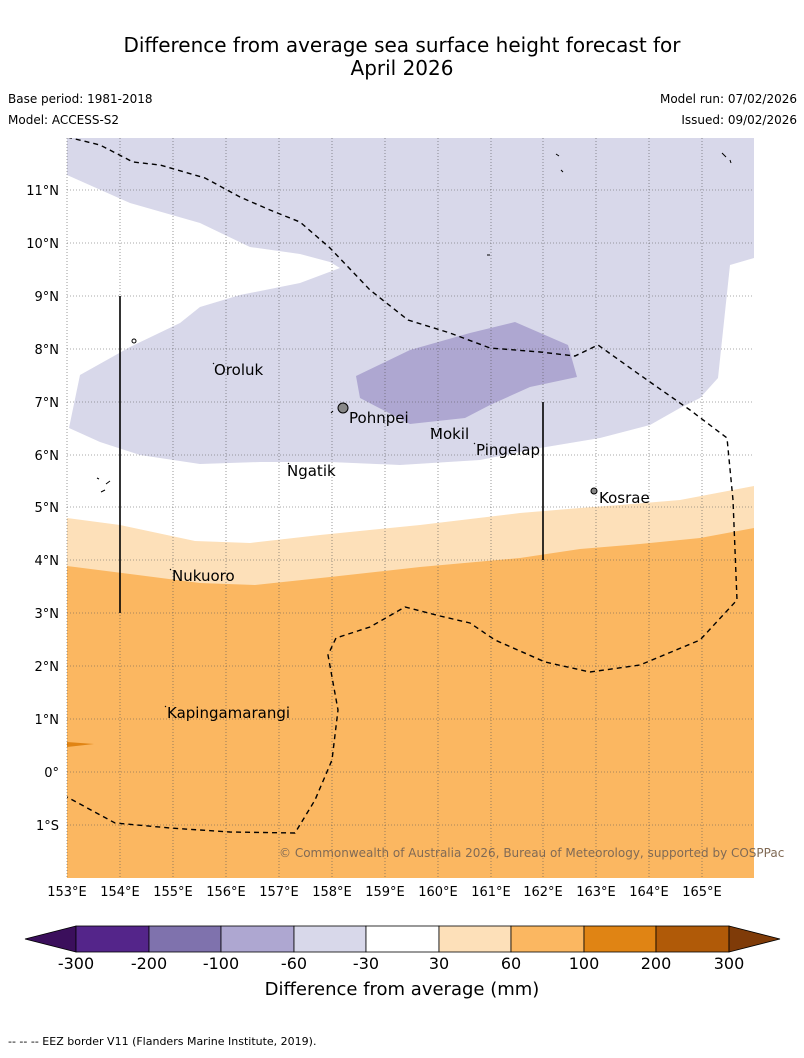 The height and width of the screenshot is (1058, 804). I want to click on lon-label: 161°E, so click(491, 892).